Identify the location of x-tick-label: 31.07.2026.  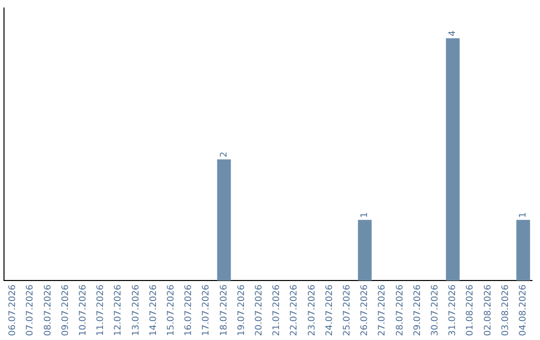
(453, 310).